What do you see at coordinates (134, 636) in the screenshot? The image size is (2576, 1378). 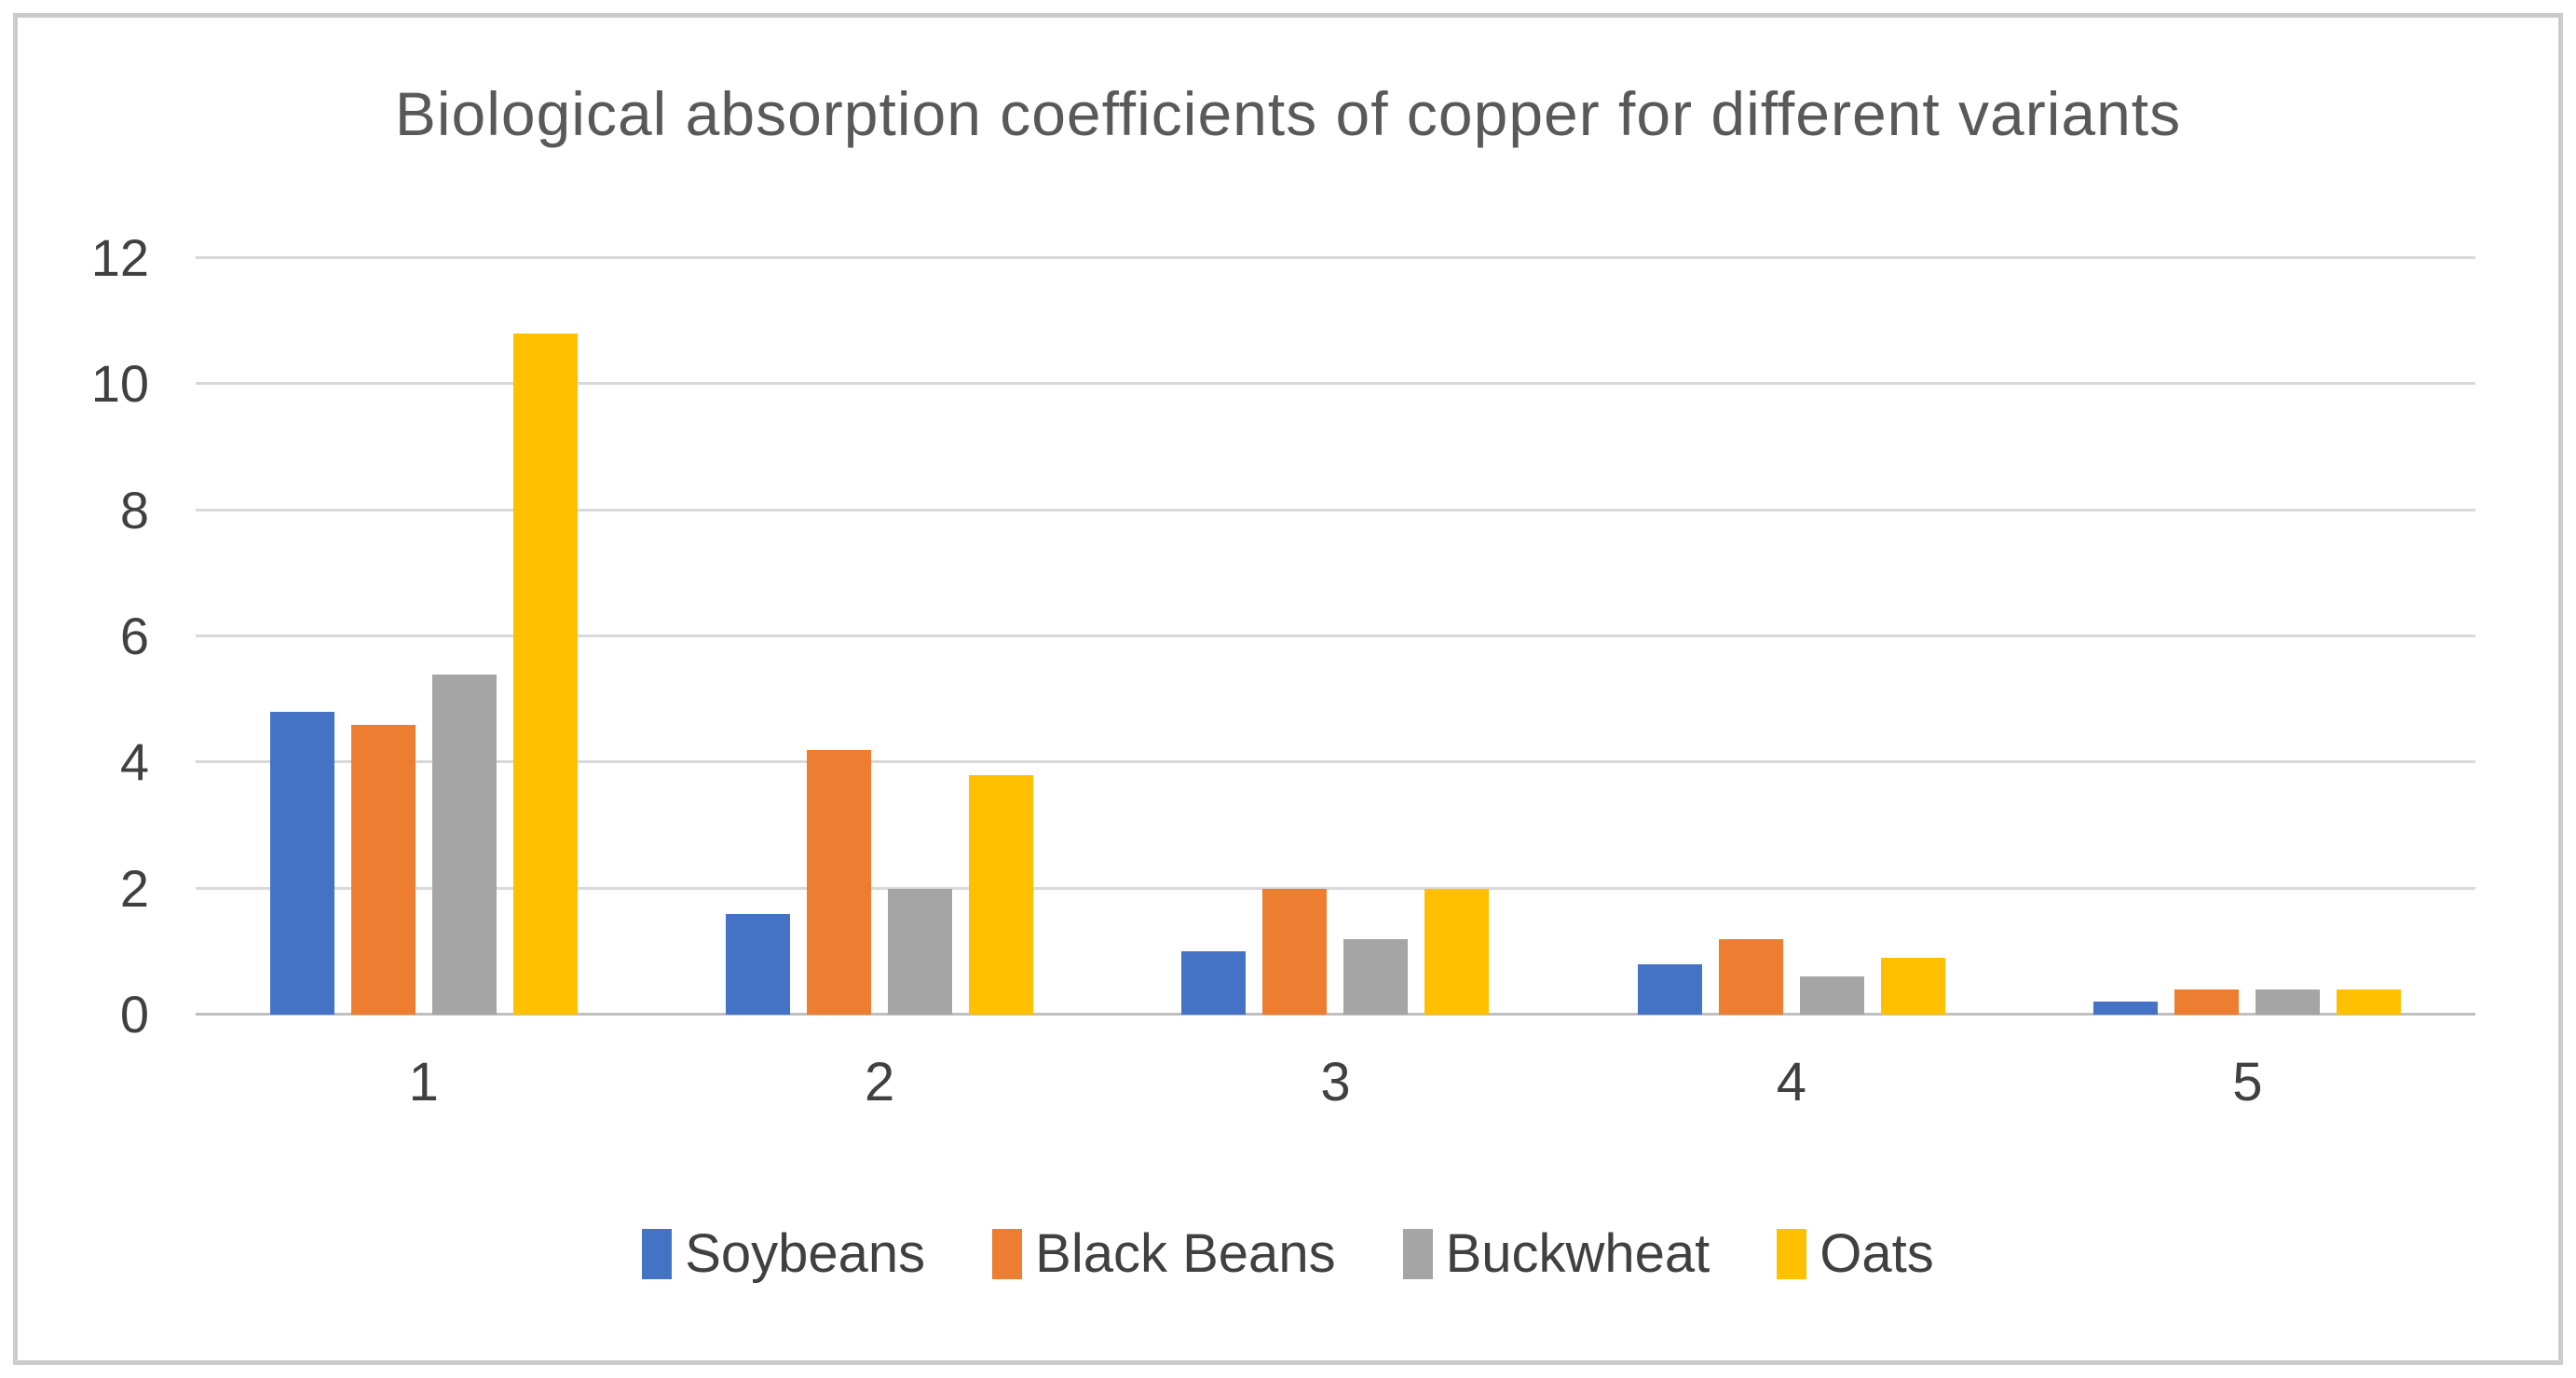 I see `y-tick-label-6: 6` at bounding box center [134, 636].